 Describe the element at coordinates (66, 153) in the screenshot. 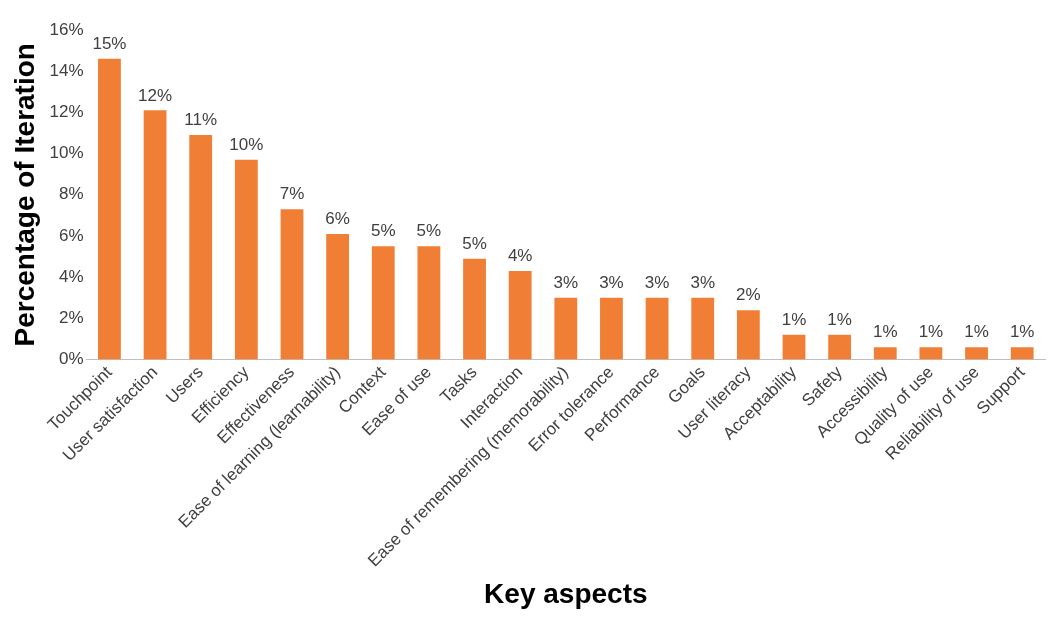

I see `y-tick-label: 10%` at that location.